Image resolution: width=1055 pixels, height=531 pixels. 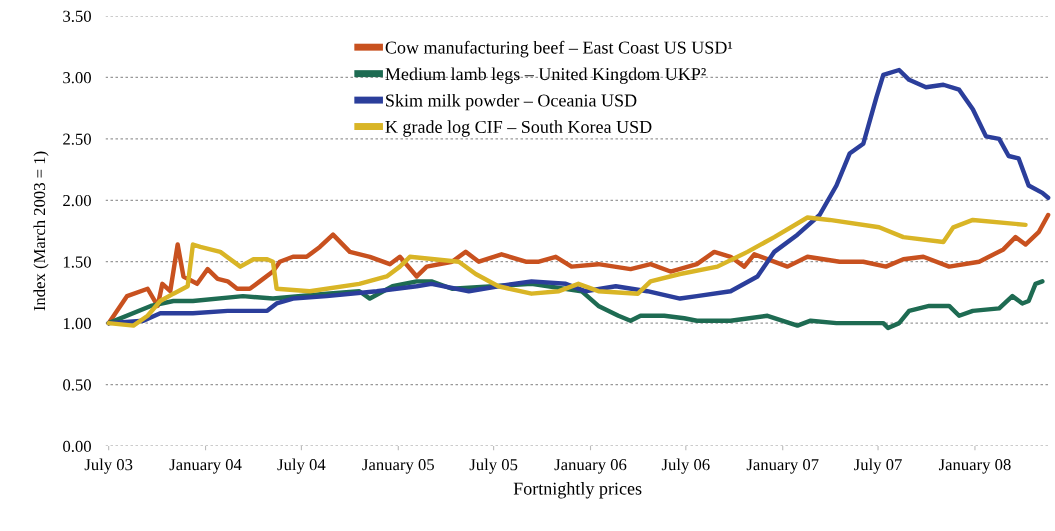 I want to click on y-tick-label: 2.50, so click(x=77, y=139).